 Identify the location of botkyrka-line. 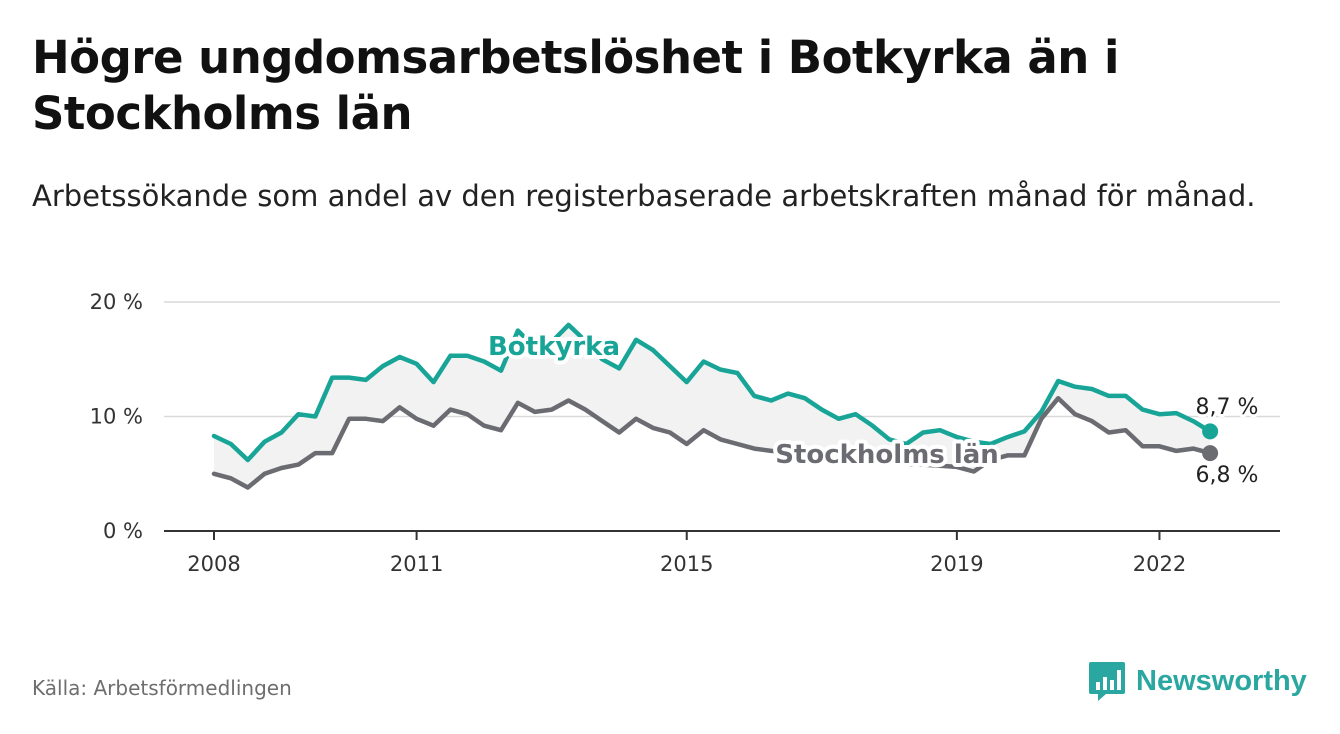
(712, 392).